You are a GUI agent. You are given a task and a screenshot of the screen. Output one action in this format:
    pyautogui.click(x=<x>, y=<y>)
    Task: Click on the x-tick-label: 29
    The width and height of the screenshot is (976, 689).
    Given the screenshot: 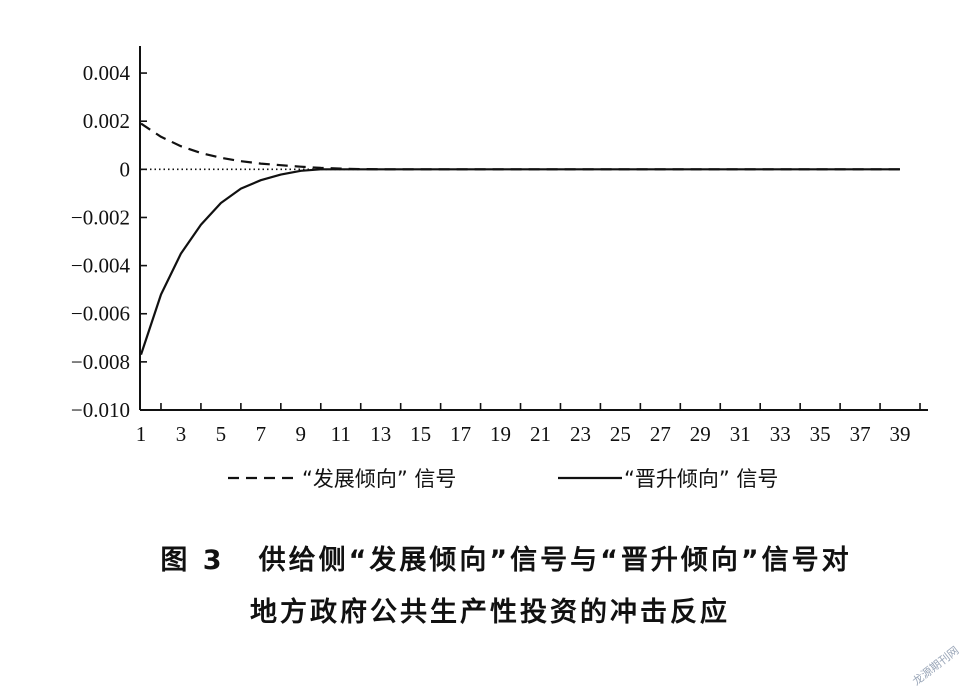 What is the action you would take?
    pyautogui.click(x=700, y=434)
    